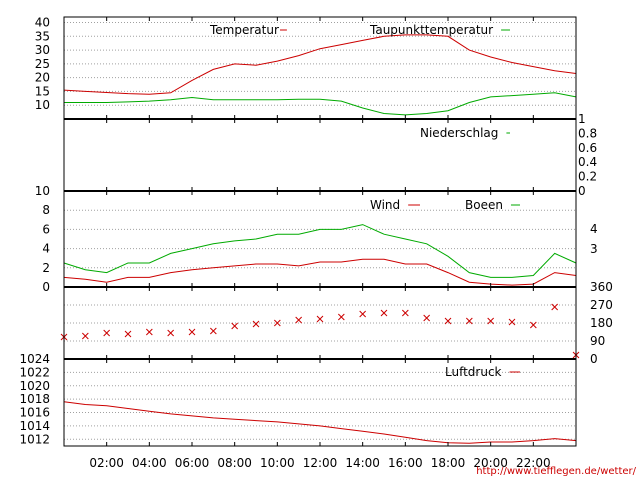 The width and height of the screenshot is (640, 480). Describe the element at coordinates (587, 148) in the screenshot. I see `y-tick-label: 0.6` at that location.